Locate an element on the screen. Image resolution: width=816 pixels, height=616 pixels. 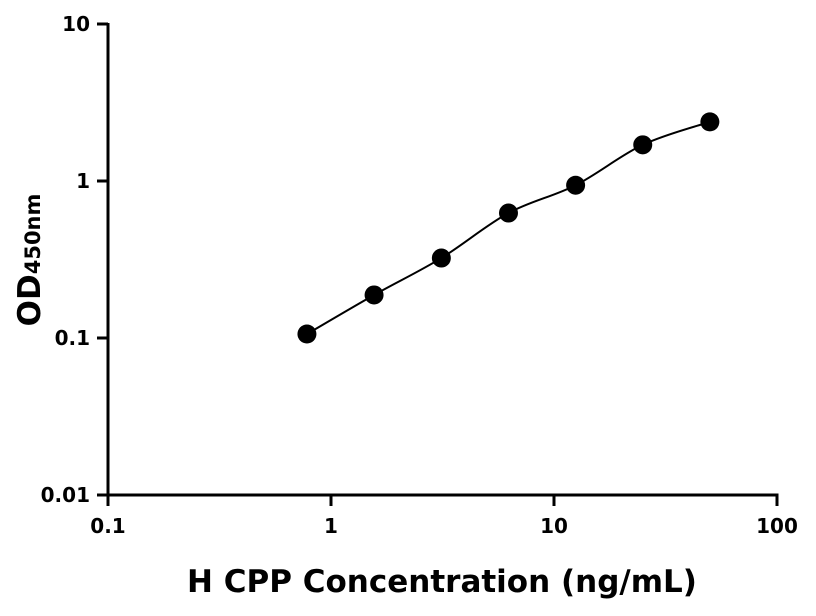
y-tick-label: 0.01 is located at coordinates (65, 495).